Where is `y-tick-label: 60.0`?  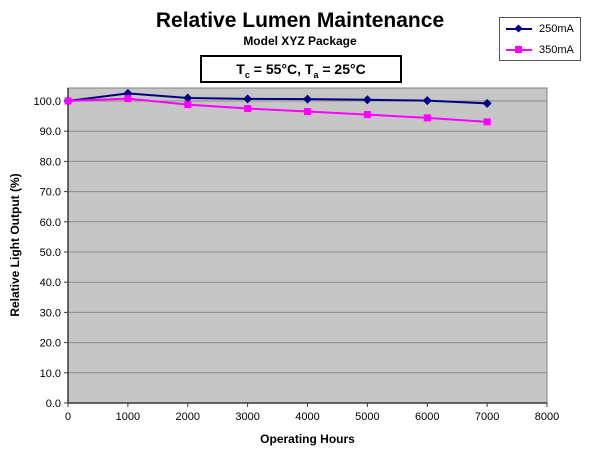
y-tick-label: 60.0 is located at coordinates (50, 223).